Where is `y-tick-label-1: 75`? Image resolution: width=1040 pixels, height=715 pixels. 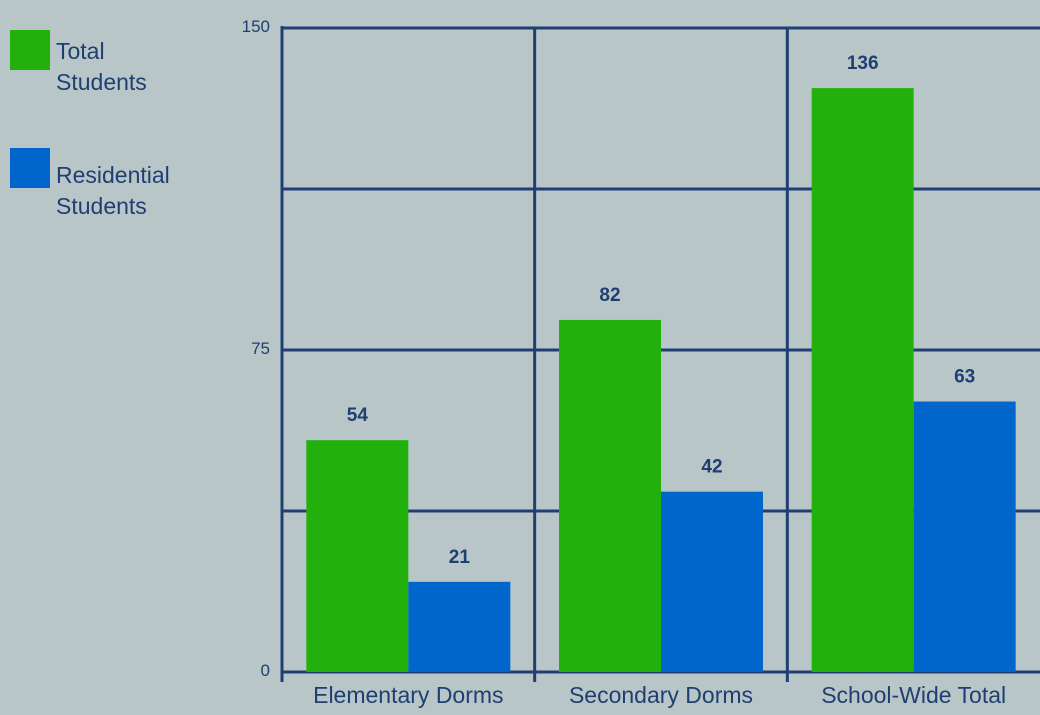
y-tick-label-1: 75 is located at coordinates (260, 348).